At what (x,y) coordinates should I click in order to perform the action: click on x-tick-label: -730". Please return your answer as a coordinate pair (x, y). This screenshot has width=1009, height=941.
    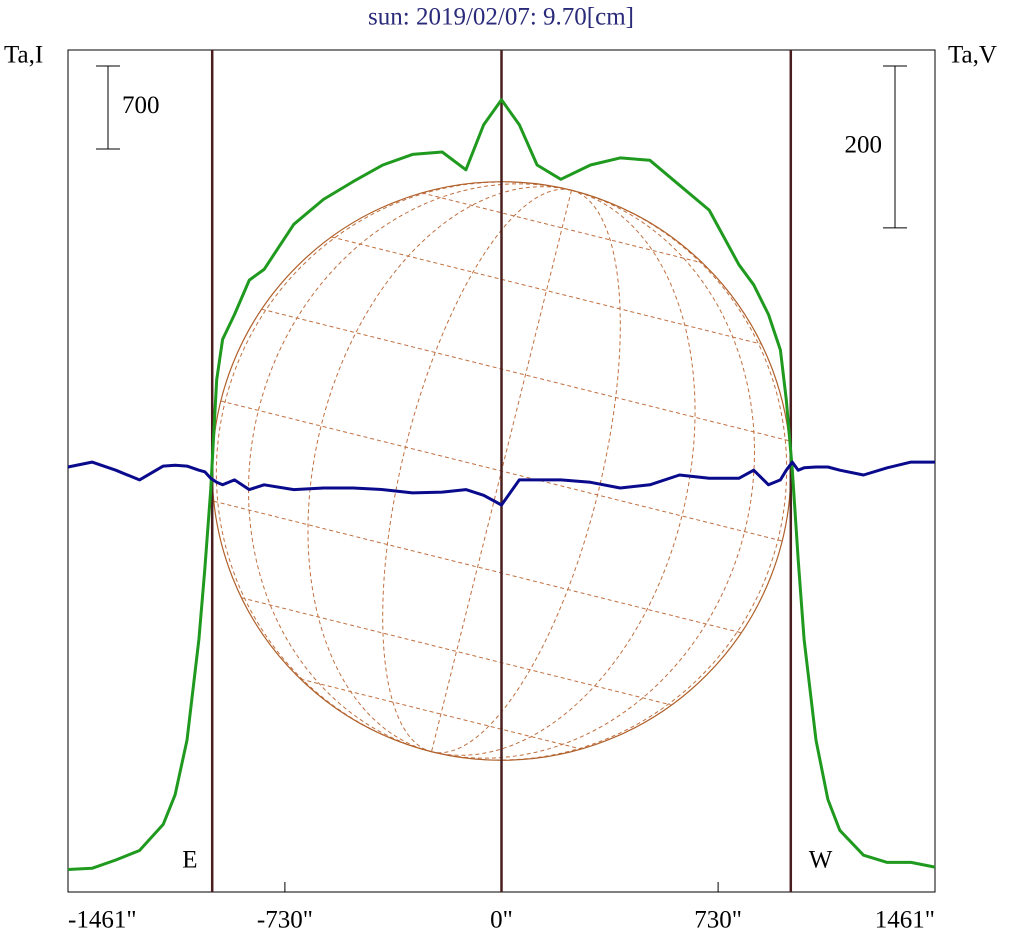
    Looking at the image, I should click on (285, 920).